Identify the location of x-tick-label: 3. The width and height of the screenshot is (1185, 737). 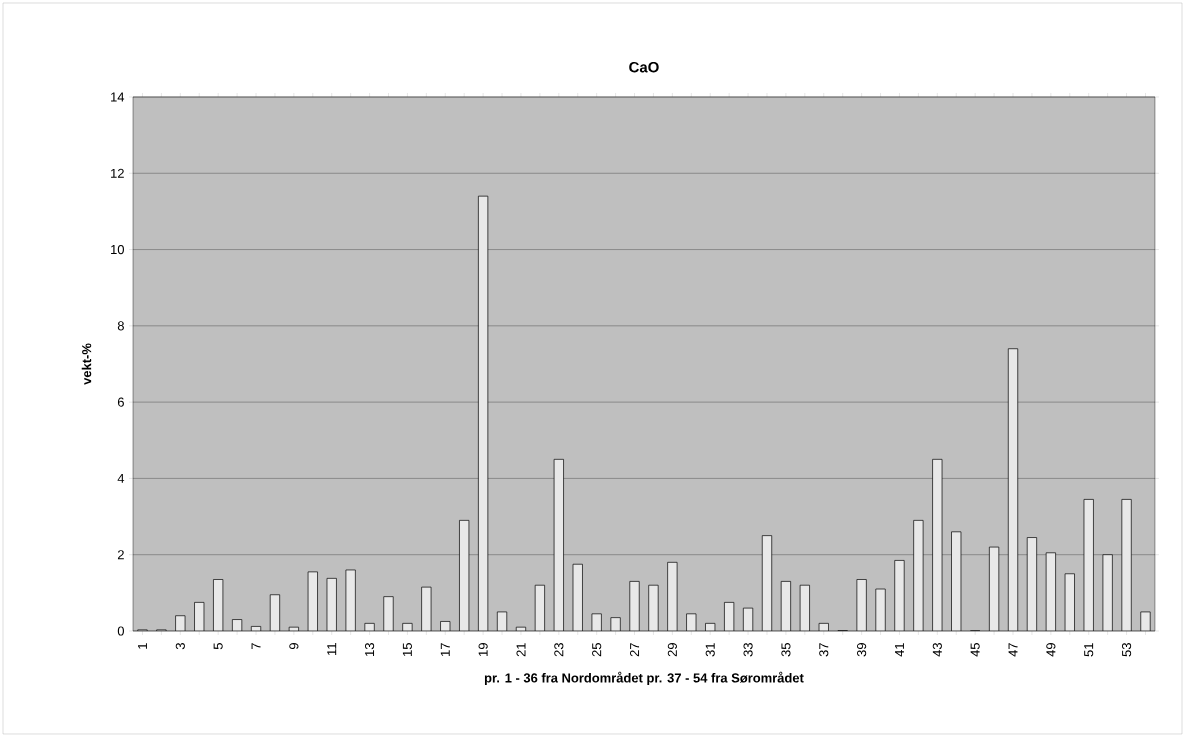
(180, 646).